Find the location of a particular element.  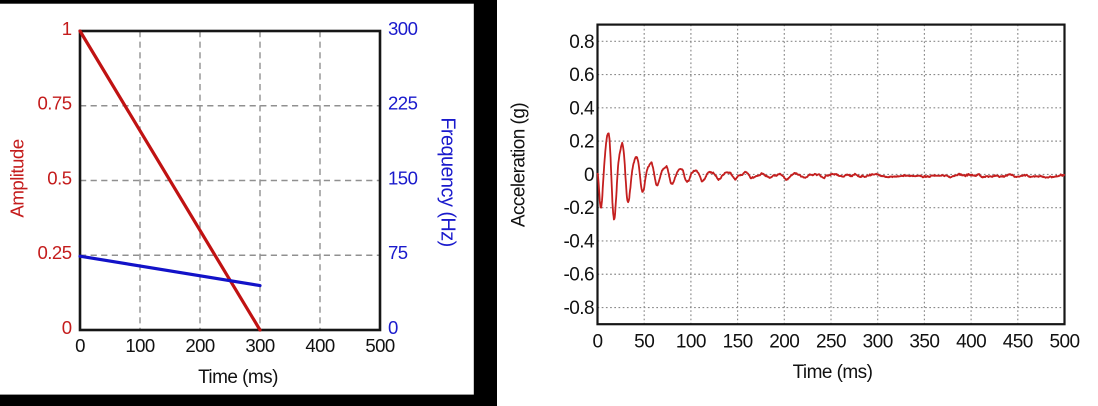

svg-text: Frequency (Hz) is located at coordinates (448, 181).